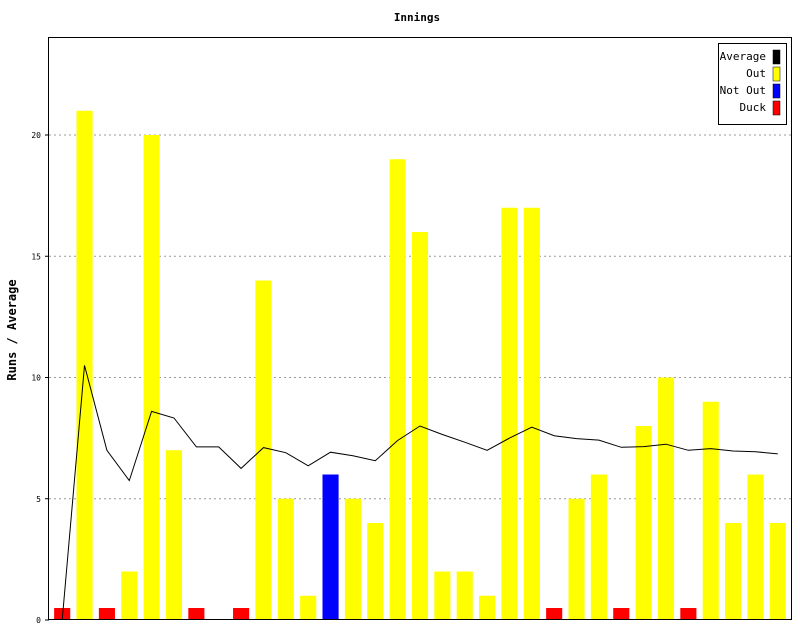 The height and width of the screenshot is (640, 800). Describe the element at coordinates (36, 135) in the screenshot. I see `y-tick-label: 20` at that location.